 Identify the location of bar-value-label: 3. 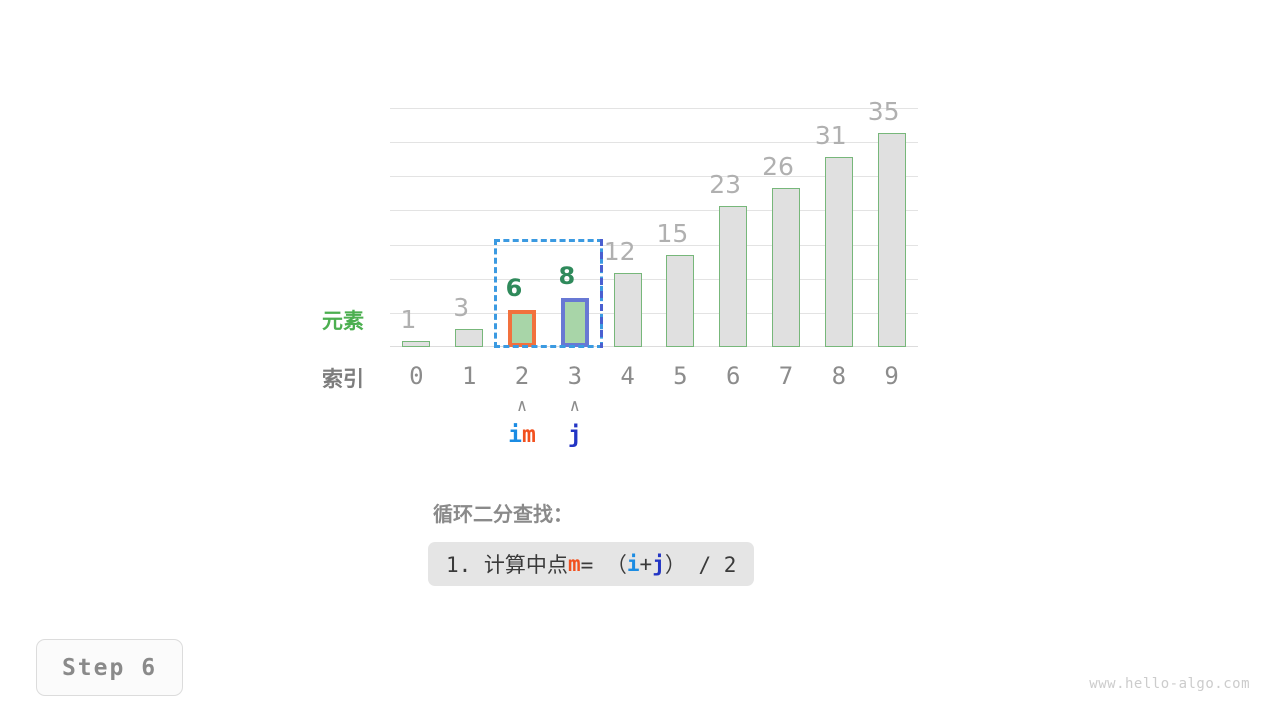
(461, 307).